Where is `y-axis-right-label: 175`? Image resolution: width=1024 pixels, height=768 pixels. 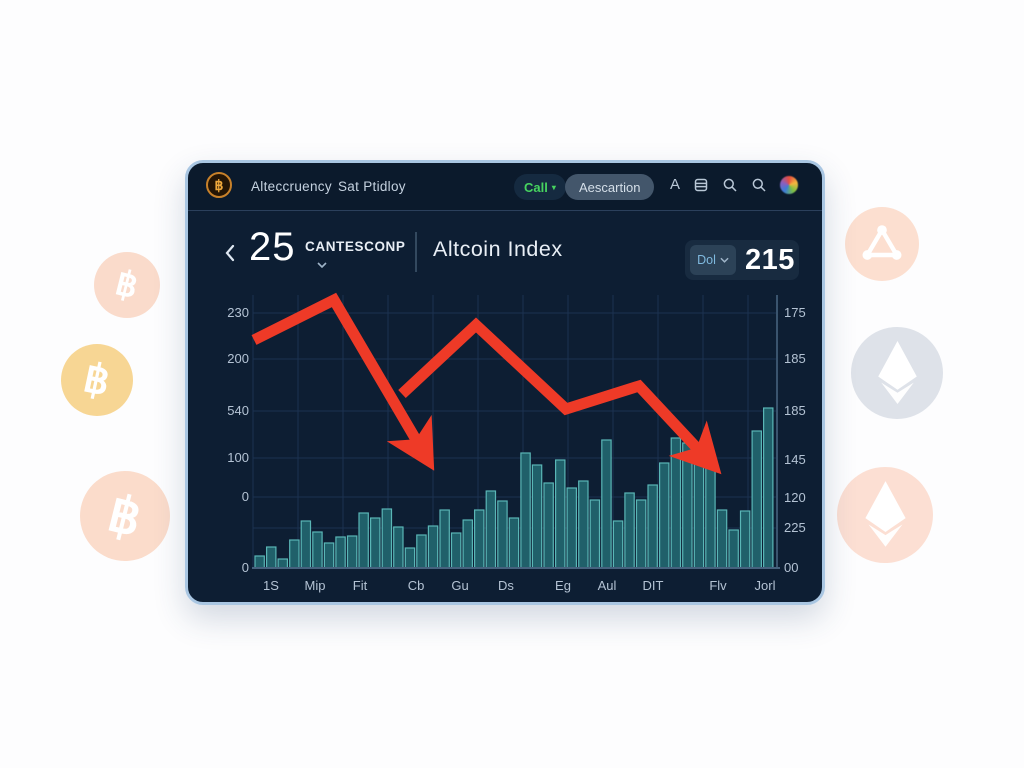 y-axis-right-label: 175 is located at coordinates (795, 312).